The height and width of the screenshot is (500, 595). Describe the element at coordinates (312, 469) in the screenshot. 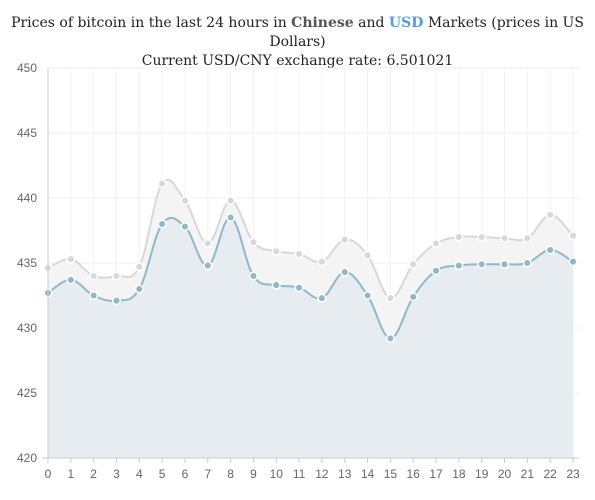

I see `x-tick-labels: 0 1 2 3 4 5 6 7 8 9 10 11 12 13 14 15 16 17 18 19 20 21 22 23` at that location.